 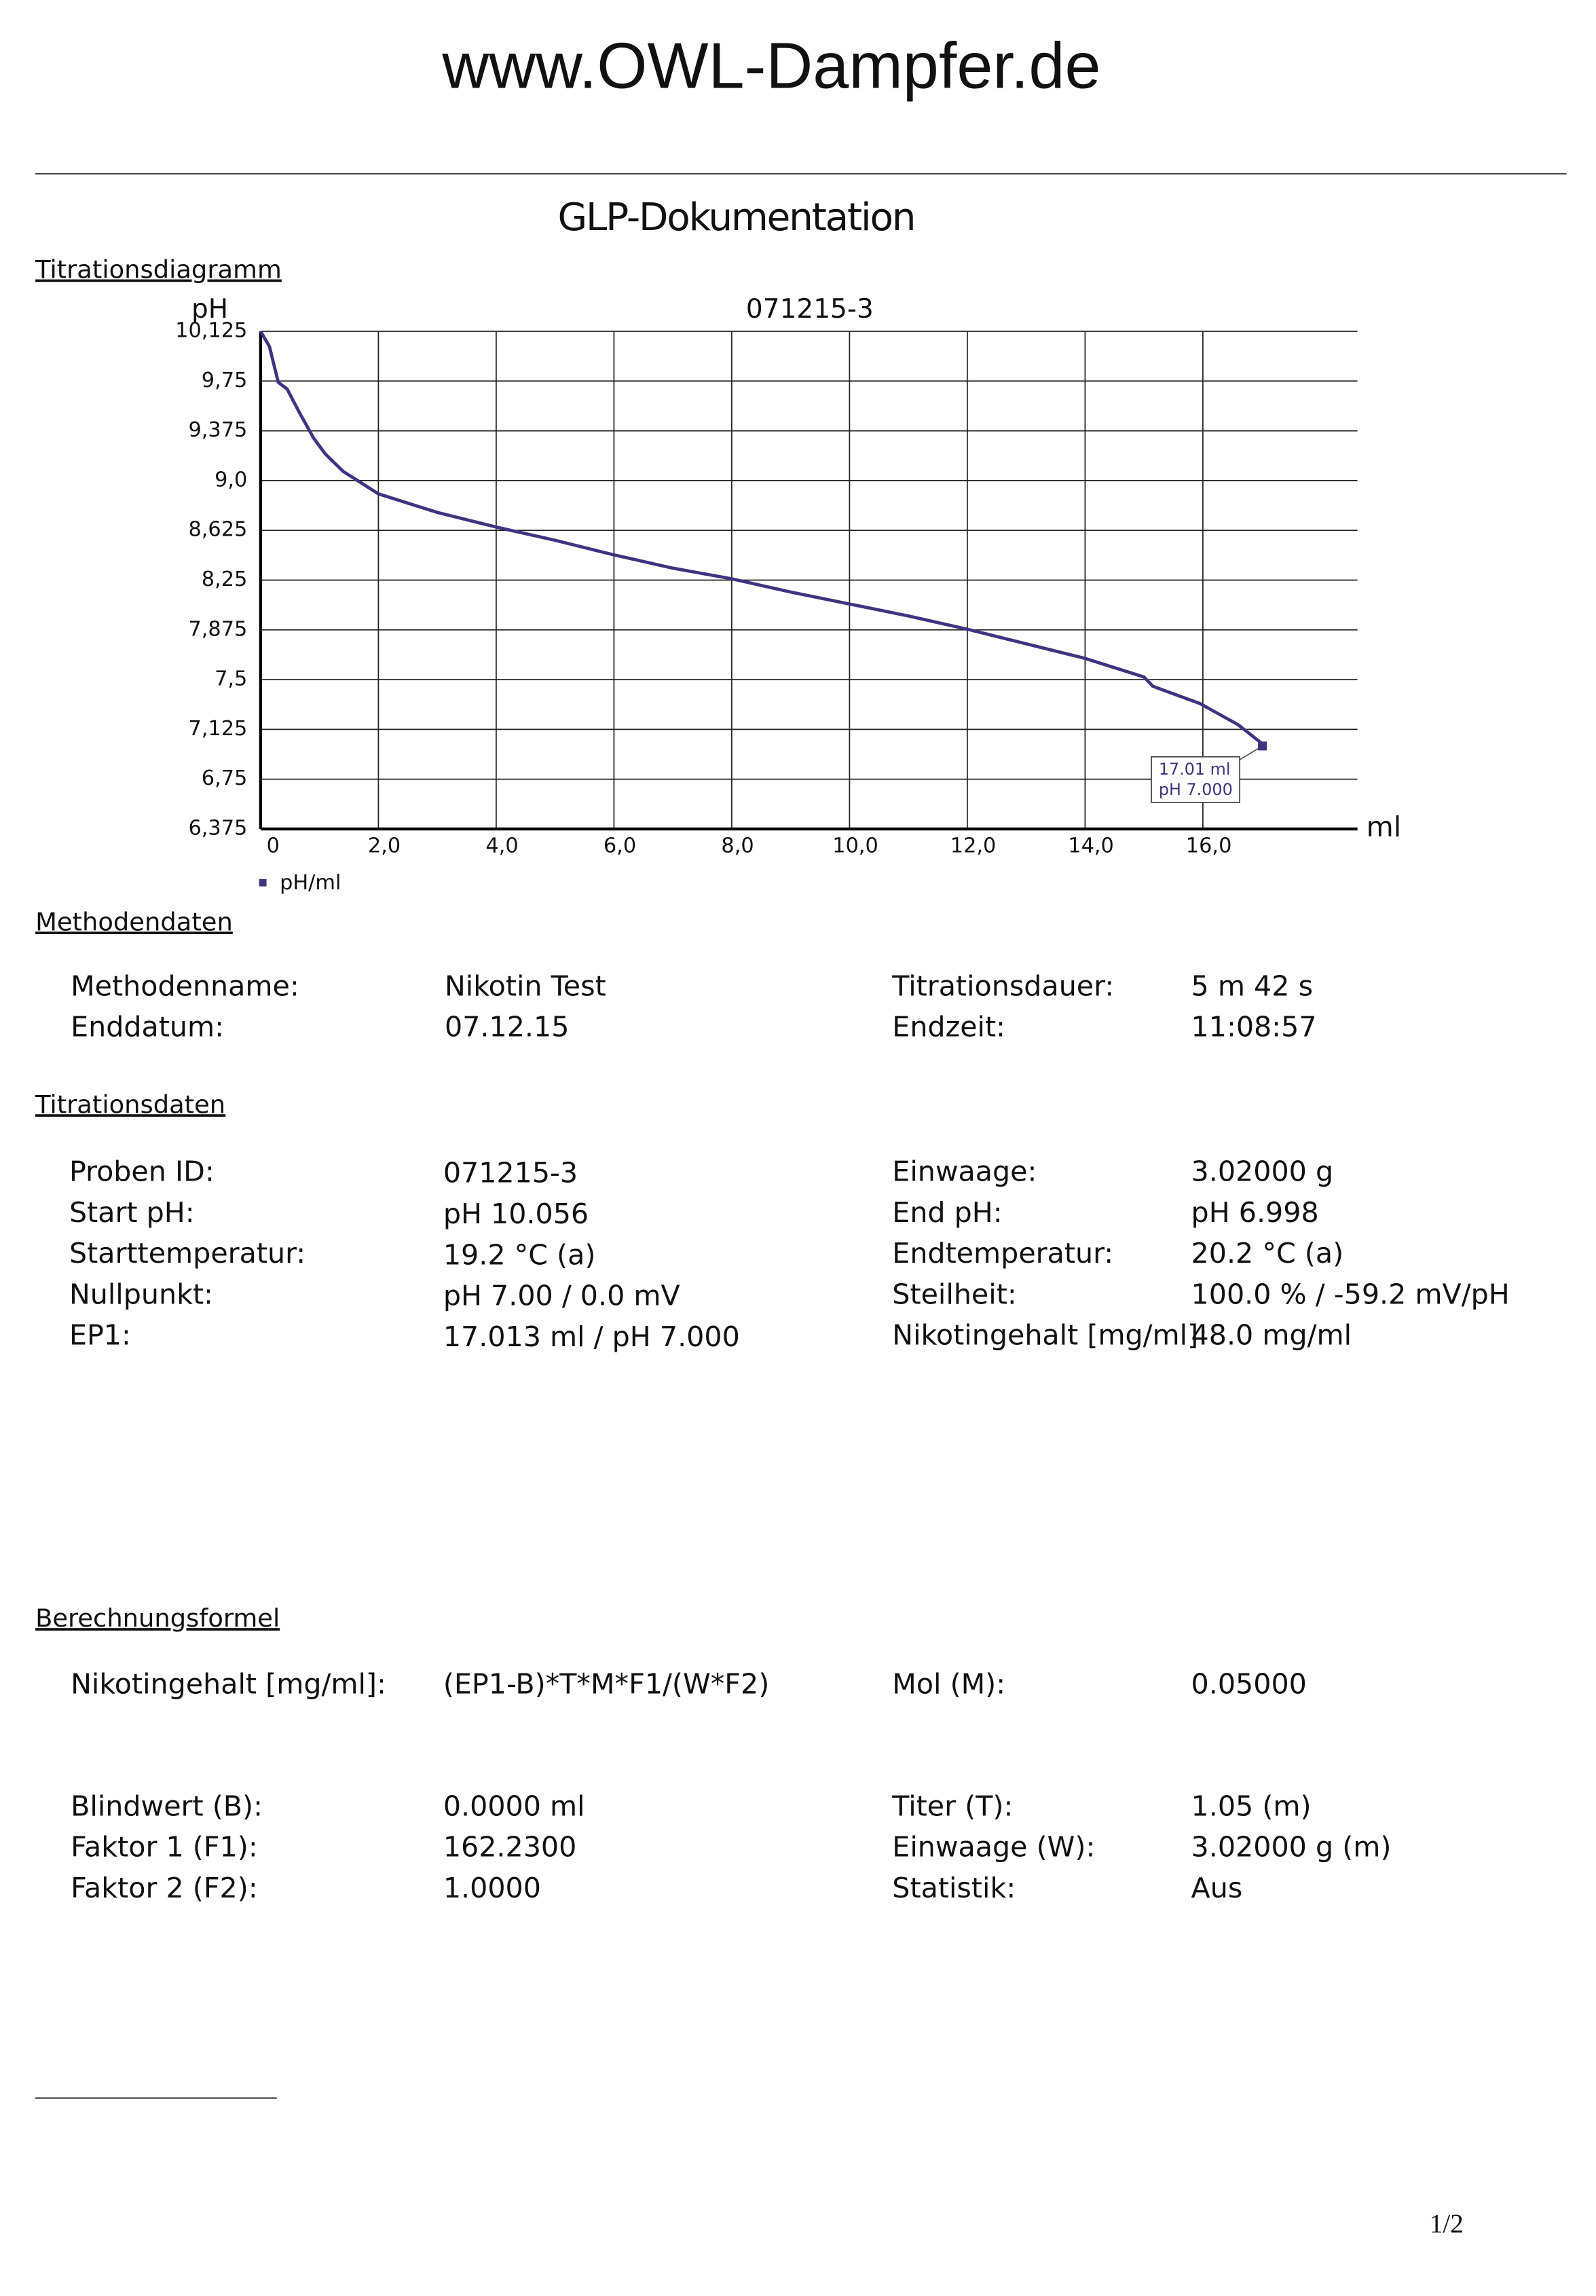 What do you see at coordinates (384, 846) in the screenshot?
I see `x-tick-label: 2,0` at bounding box center [384, 846].